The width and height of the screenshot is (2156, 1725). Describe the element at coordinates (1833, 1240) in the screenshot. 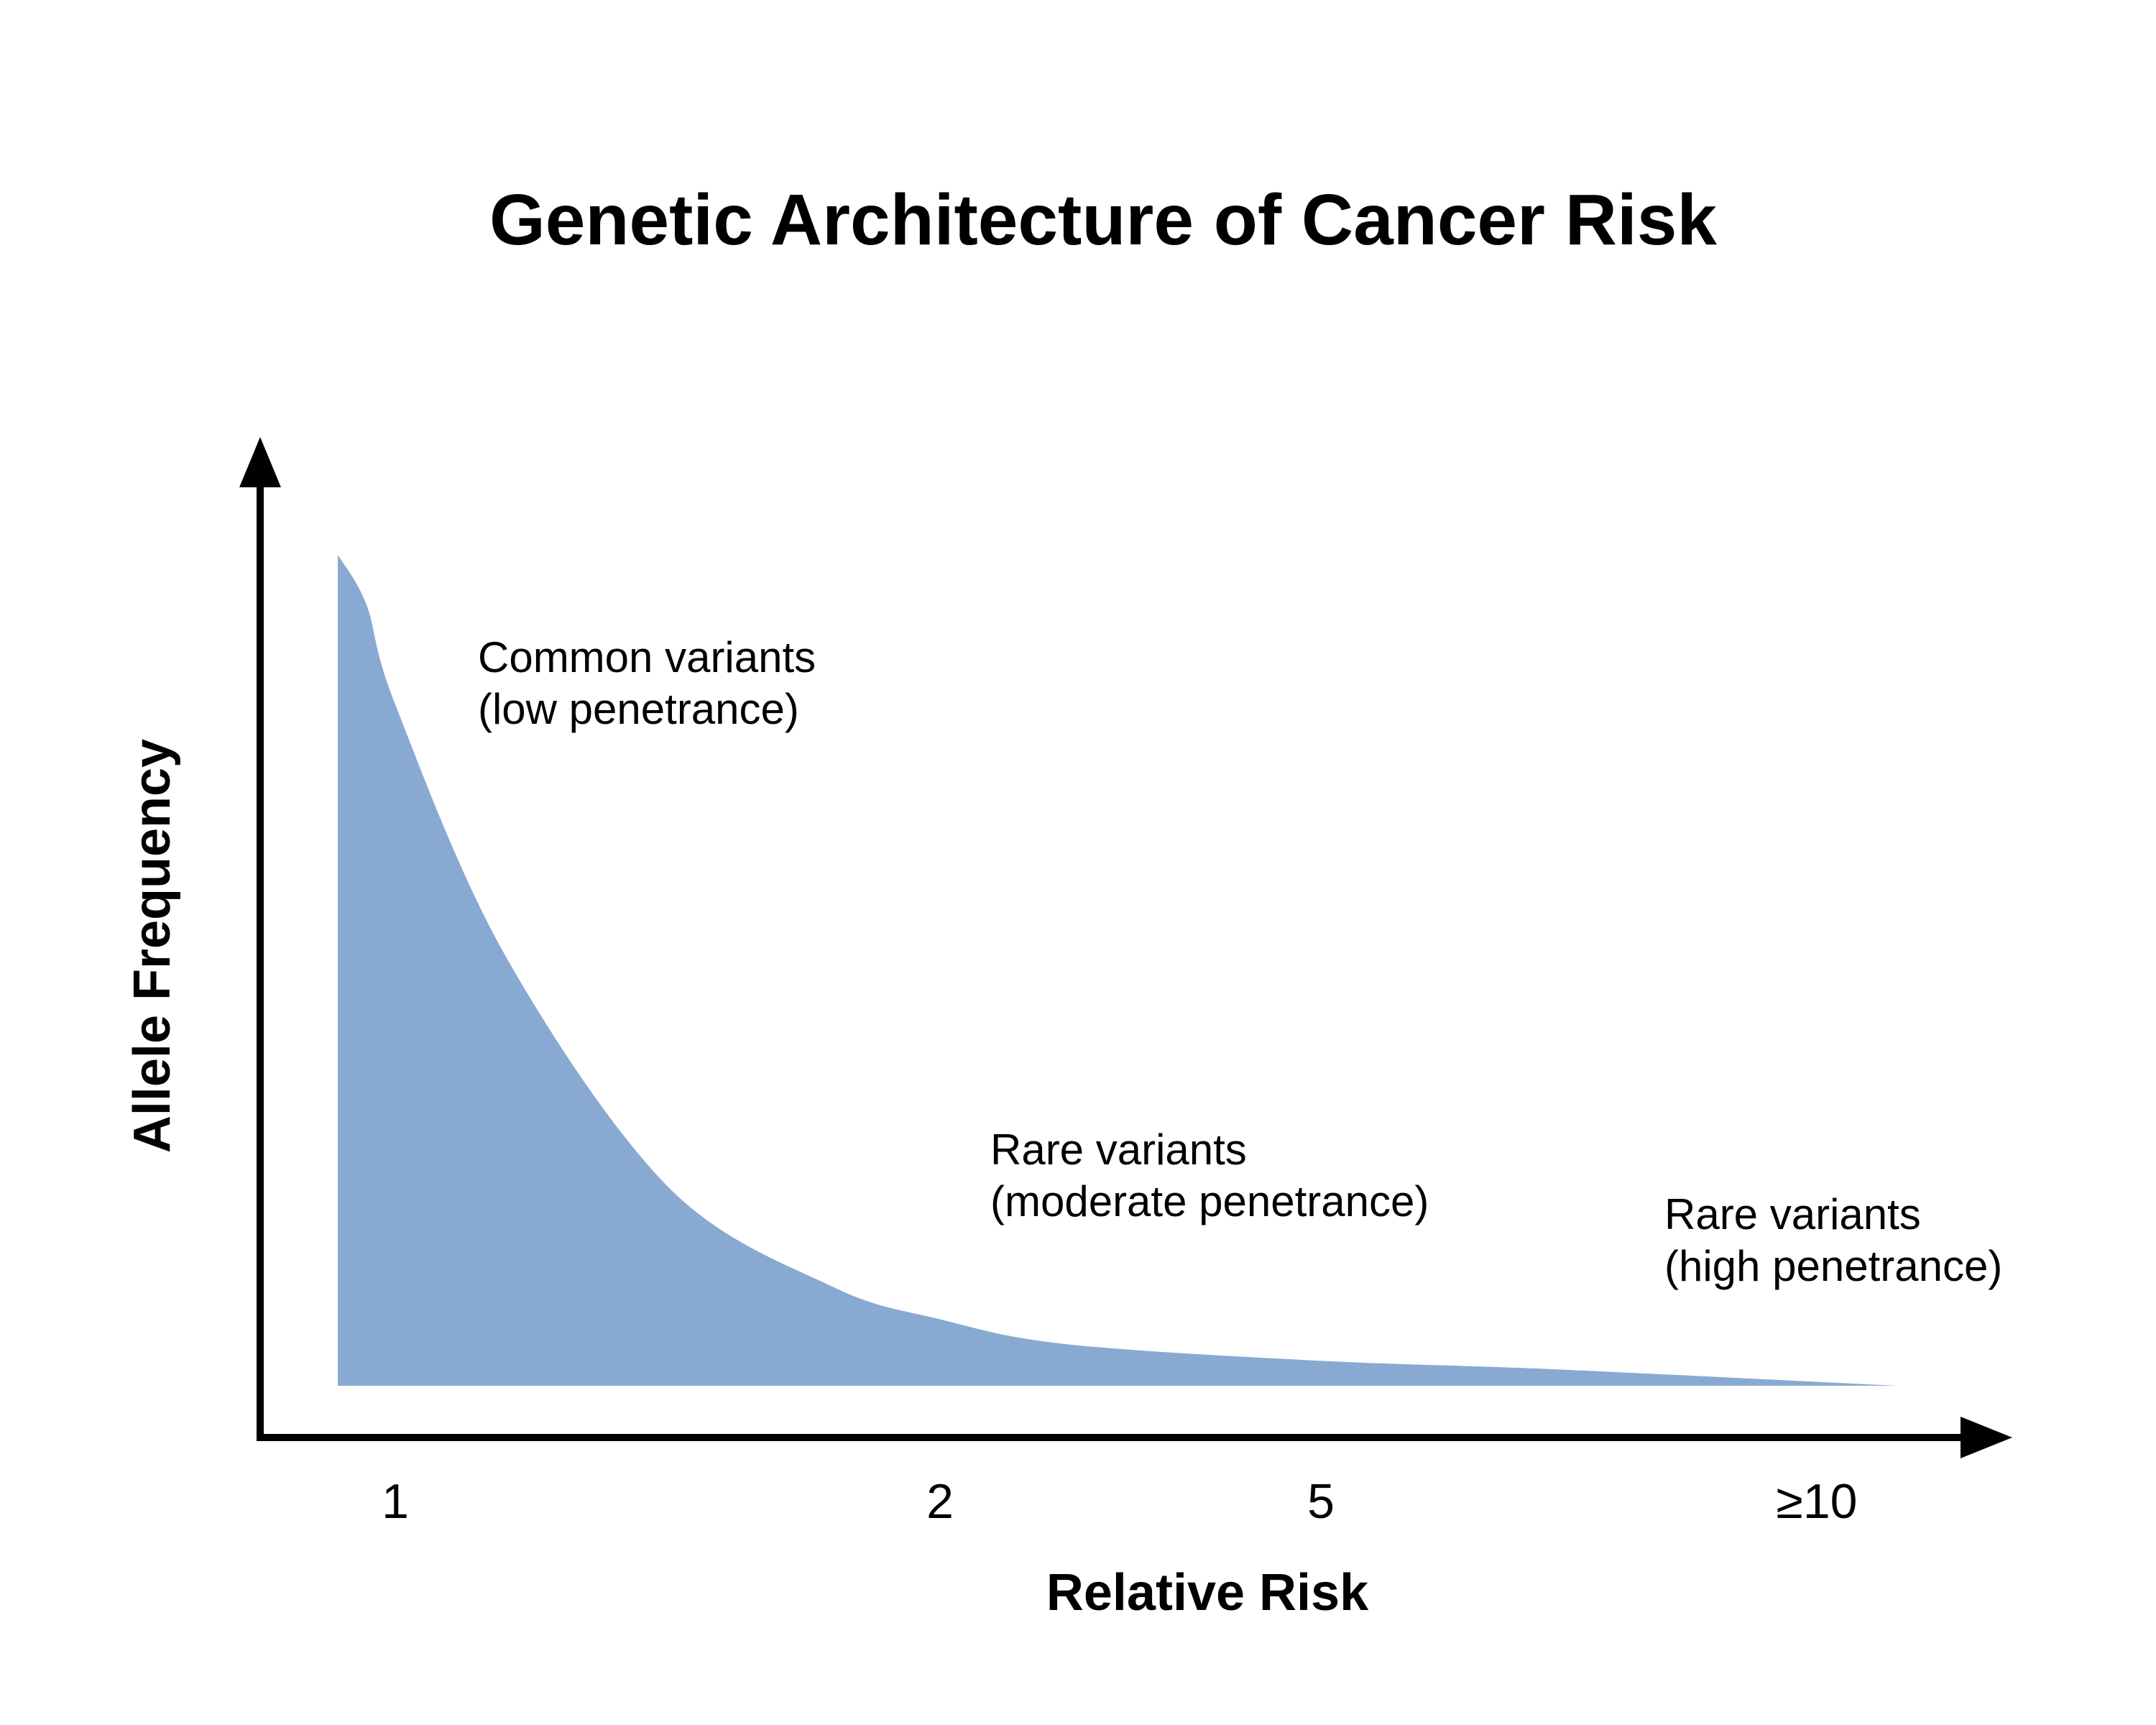

I see `annotation-rare-high: Rare variants (high penetrance)` at that location.